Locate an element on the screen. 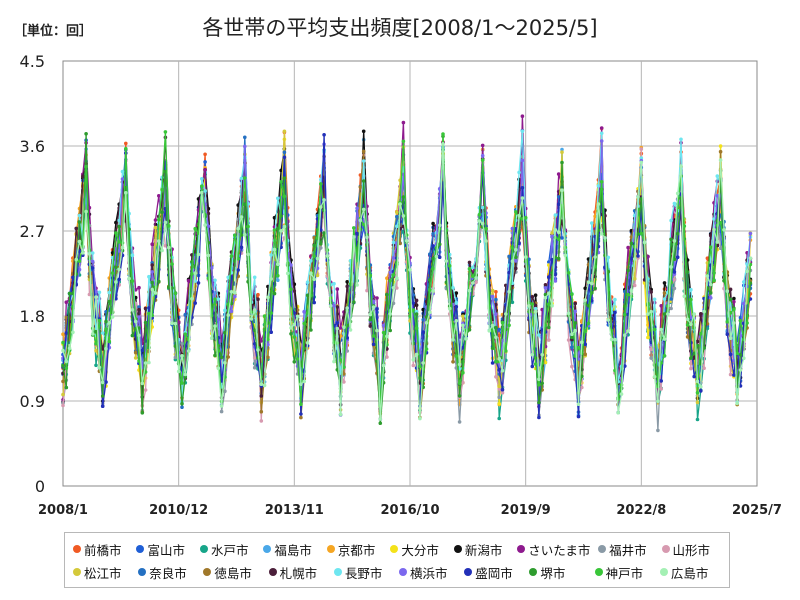  x-tick-label: 2022/8 is located at coordinates (641, 510).